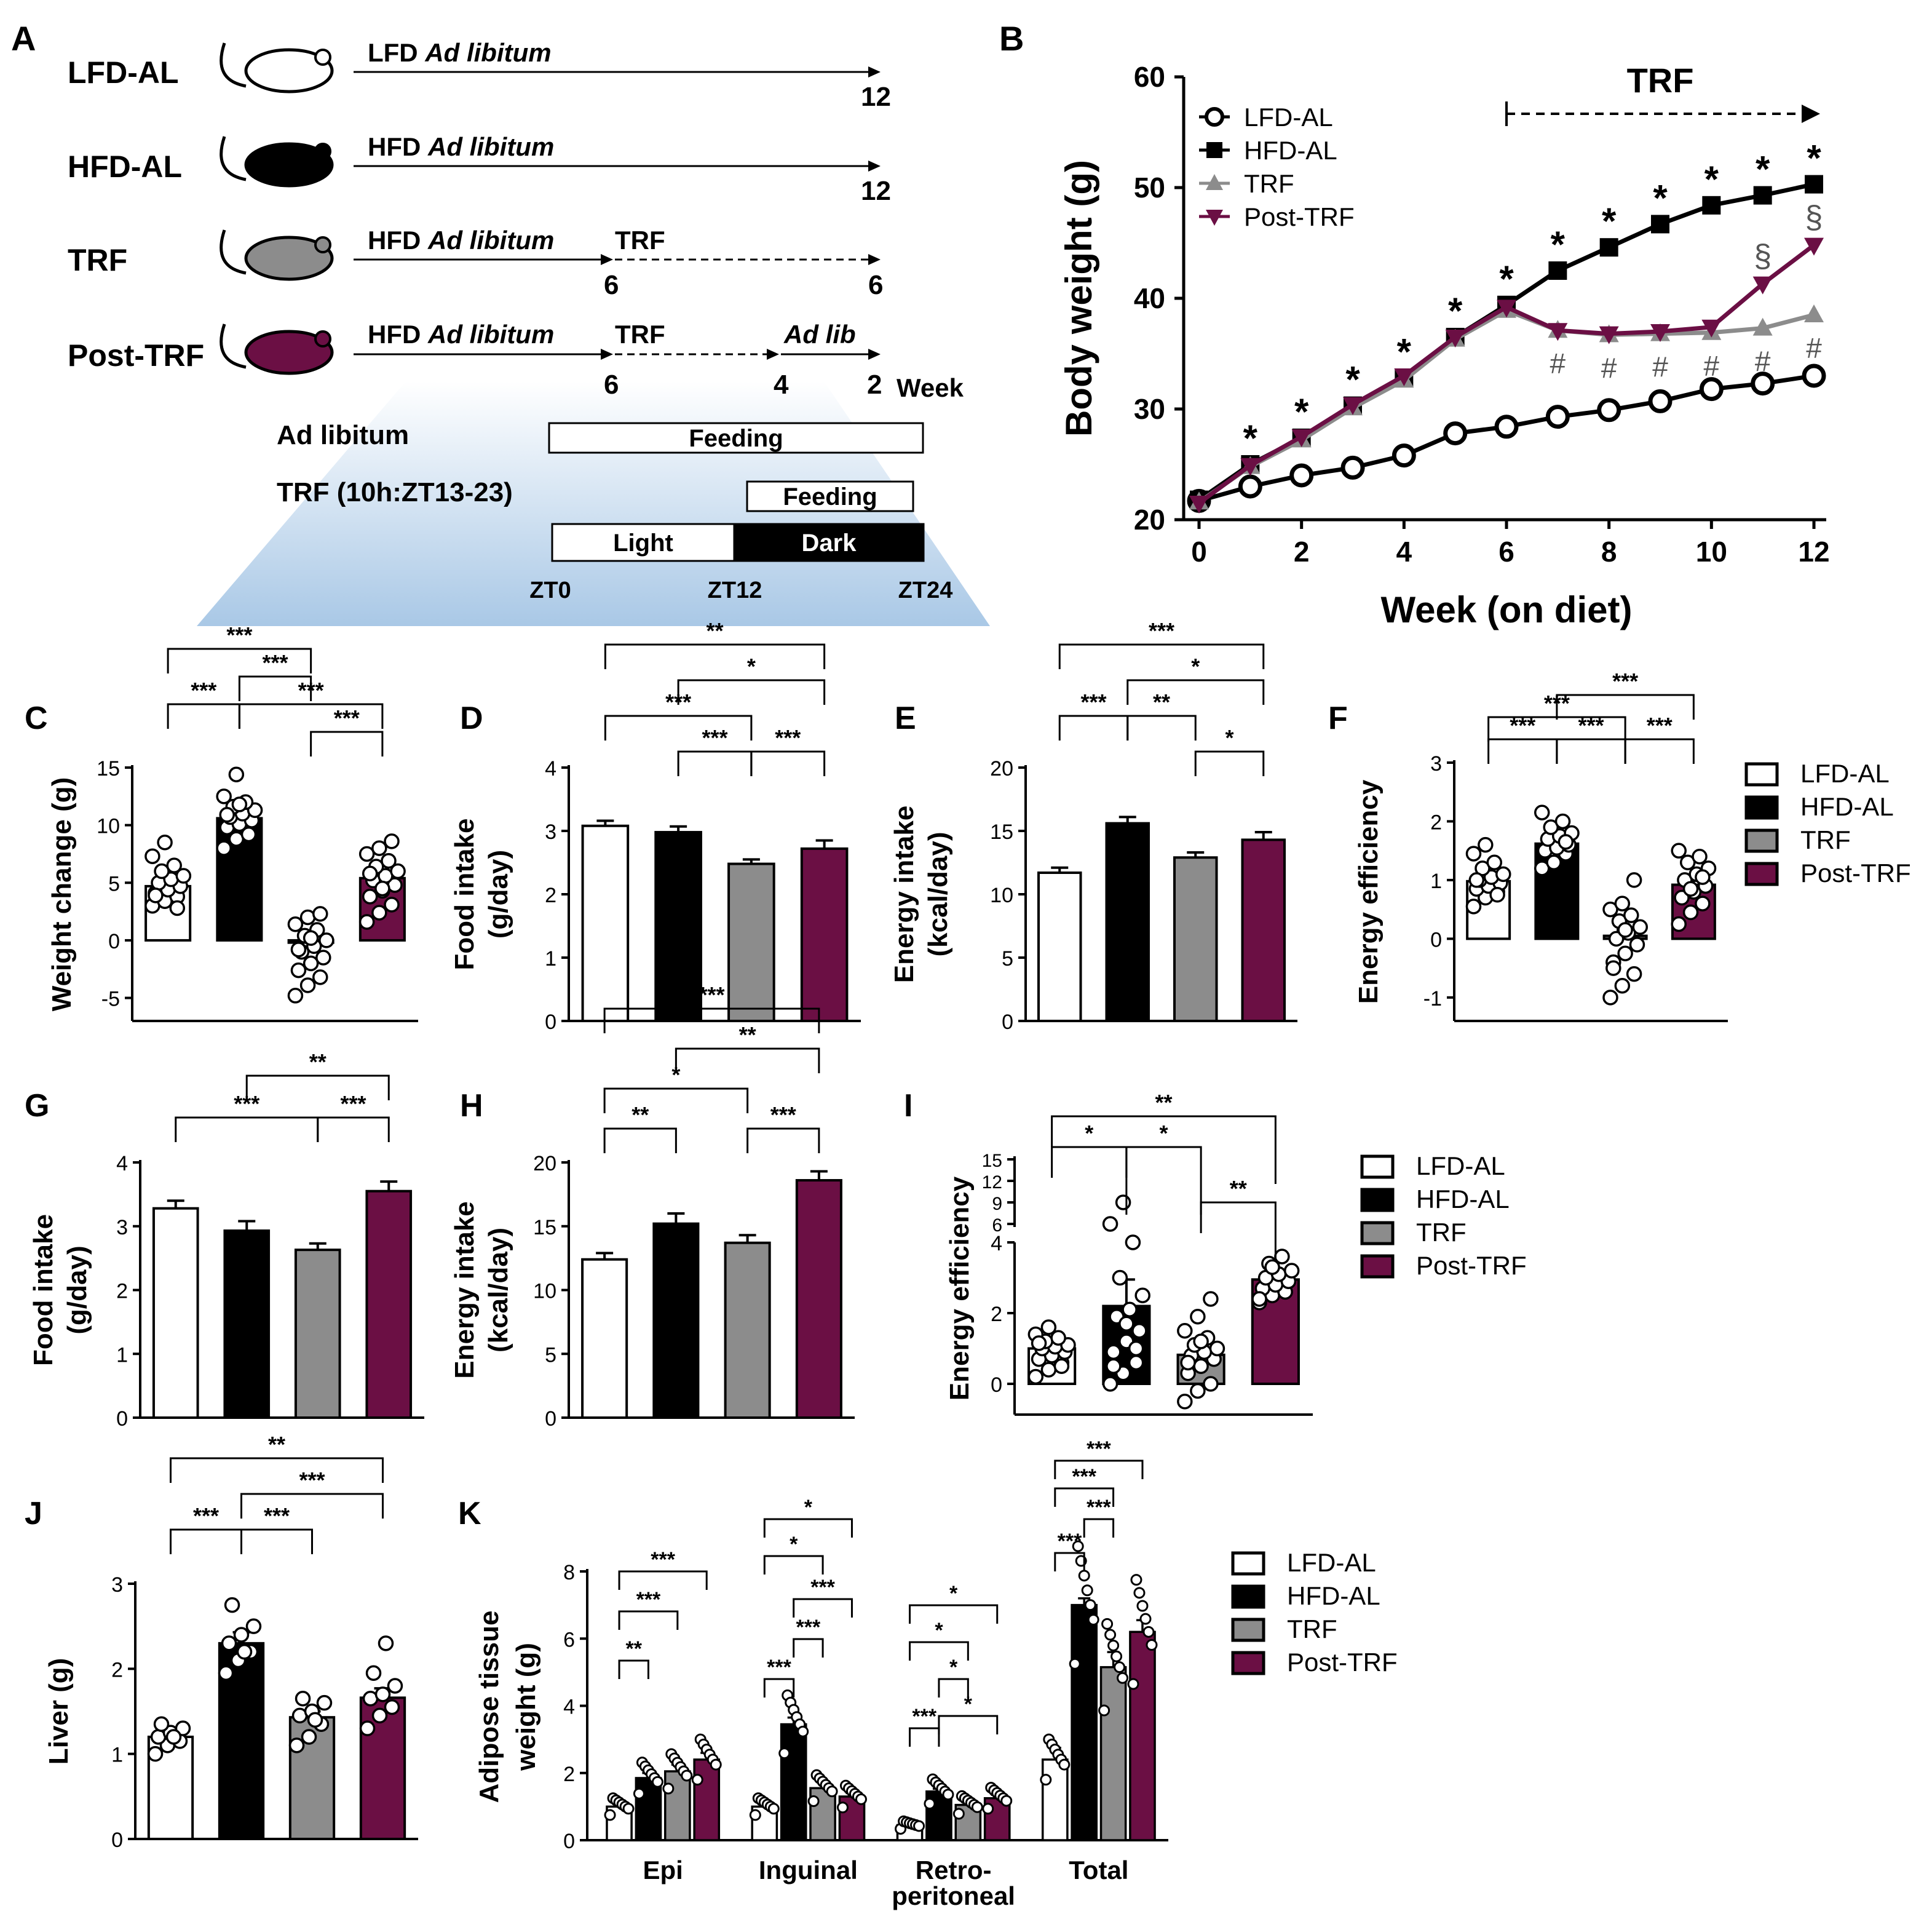  What do you see at coordinates (1312, 1629) in the screenshot?
I see `legend-label: TRF` at bounding box center [1312, 1629].